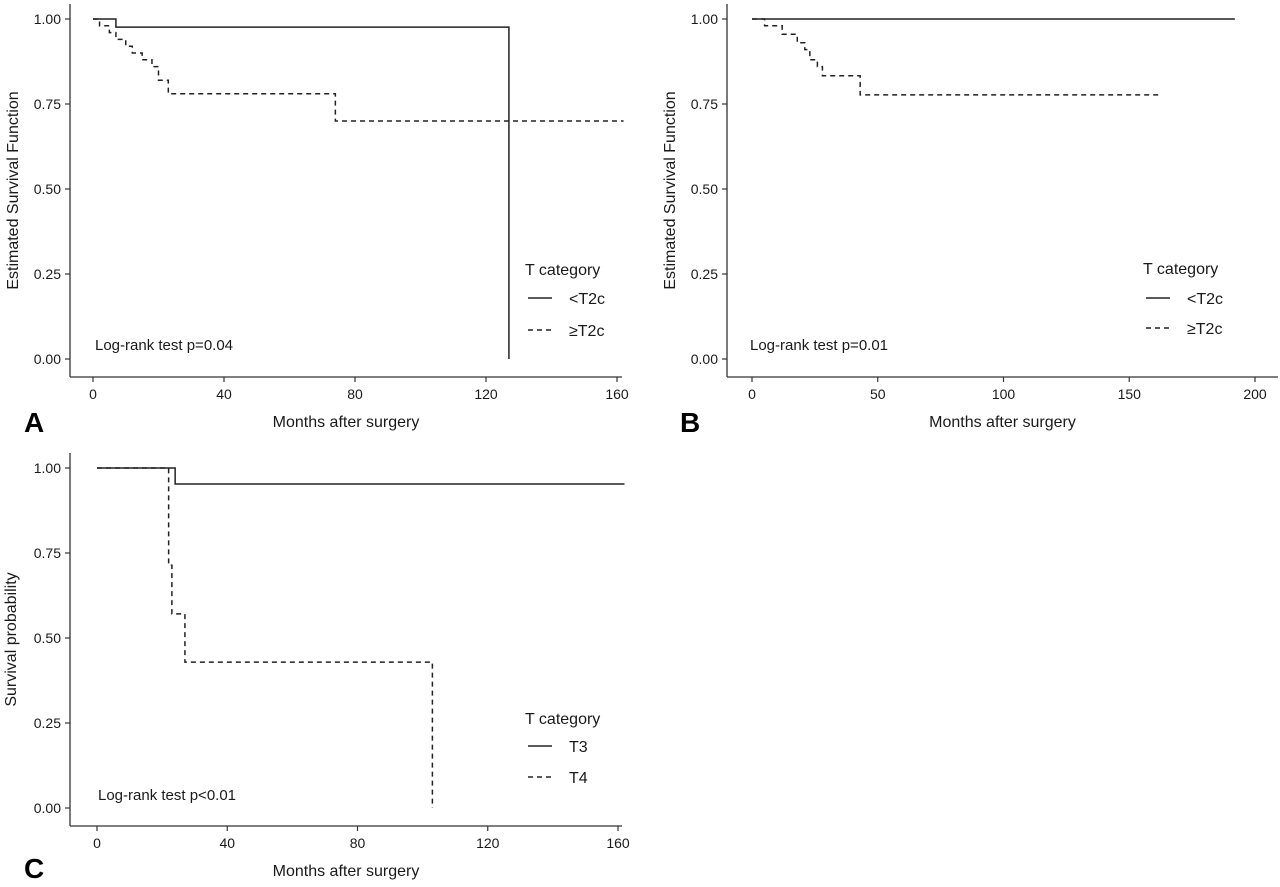 The width and height of the screenshot is (1280, 887). Describe the element at coordinates (819, 345) in the screenshot. I see `log-rank-annotation: Log-rank test p=0.01` at that location.